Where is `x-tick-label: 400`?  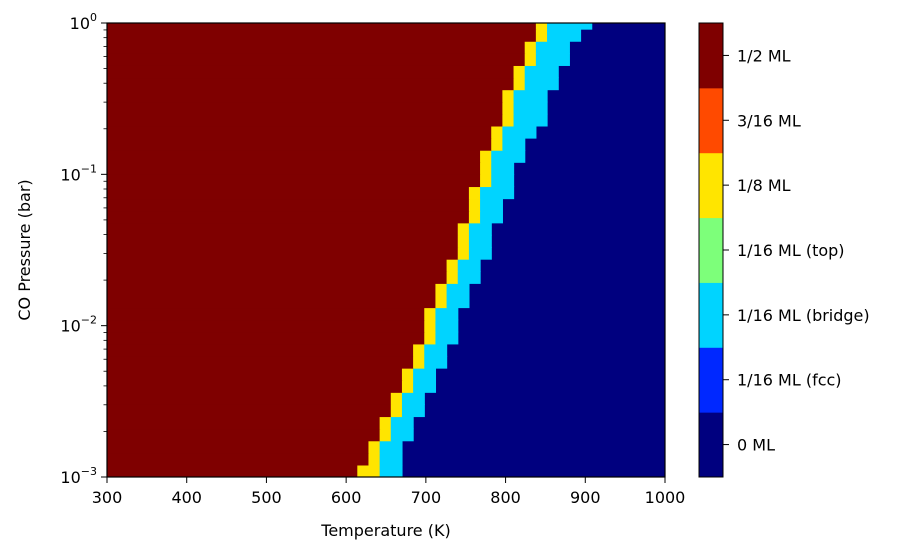 x-tick-label: 400 is located at coordinates (186, 497).